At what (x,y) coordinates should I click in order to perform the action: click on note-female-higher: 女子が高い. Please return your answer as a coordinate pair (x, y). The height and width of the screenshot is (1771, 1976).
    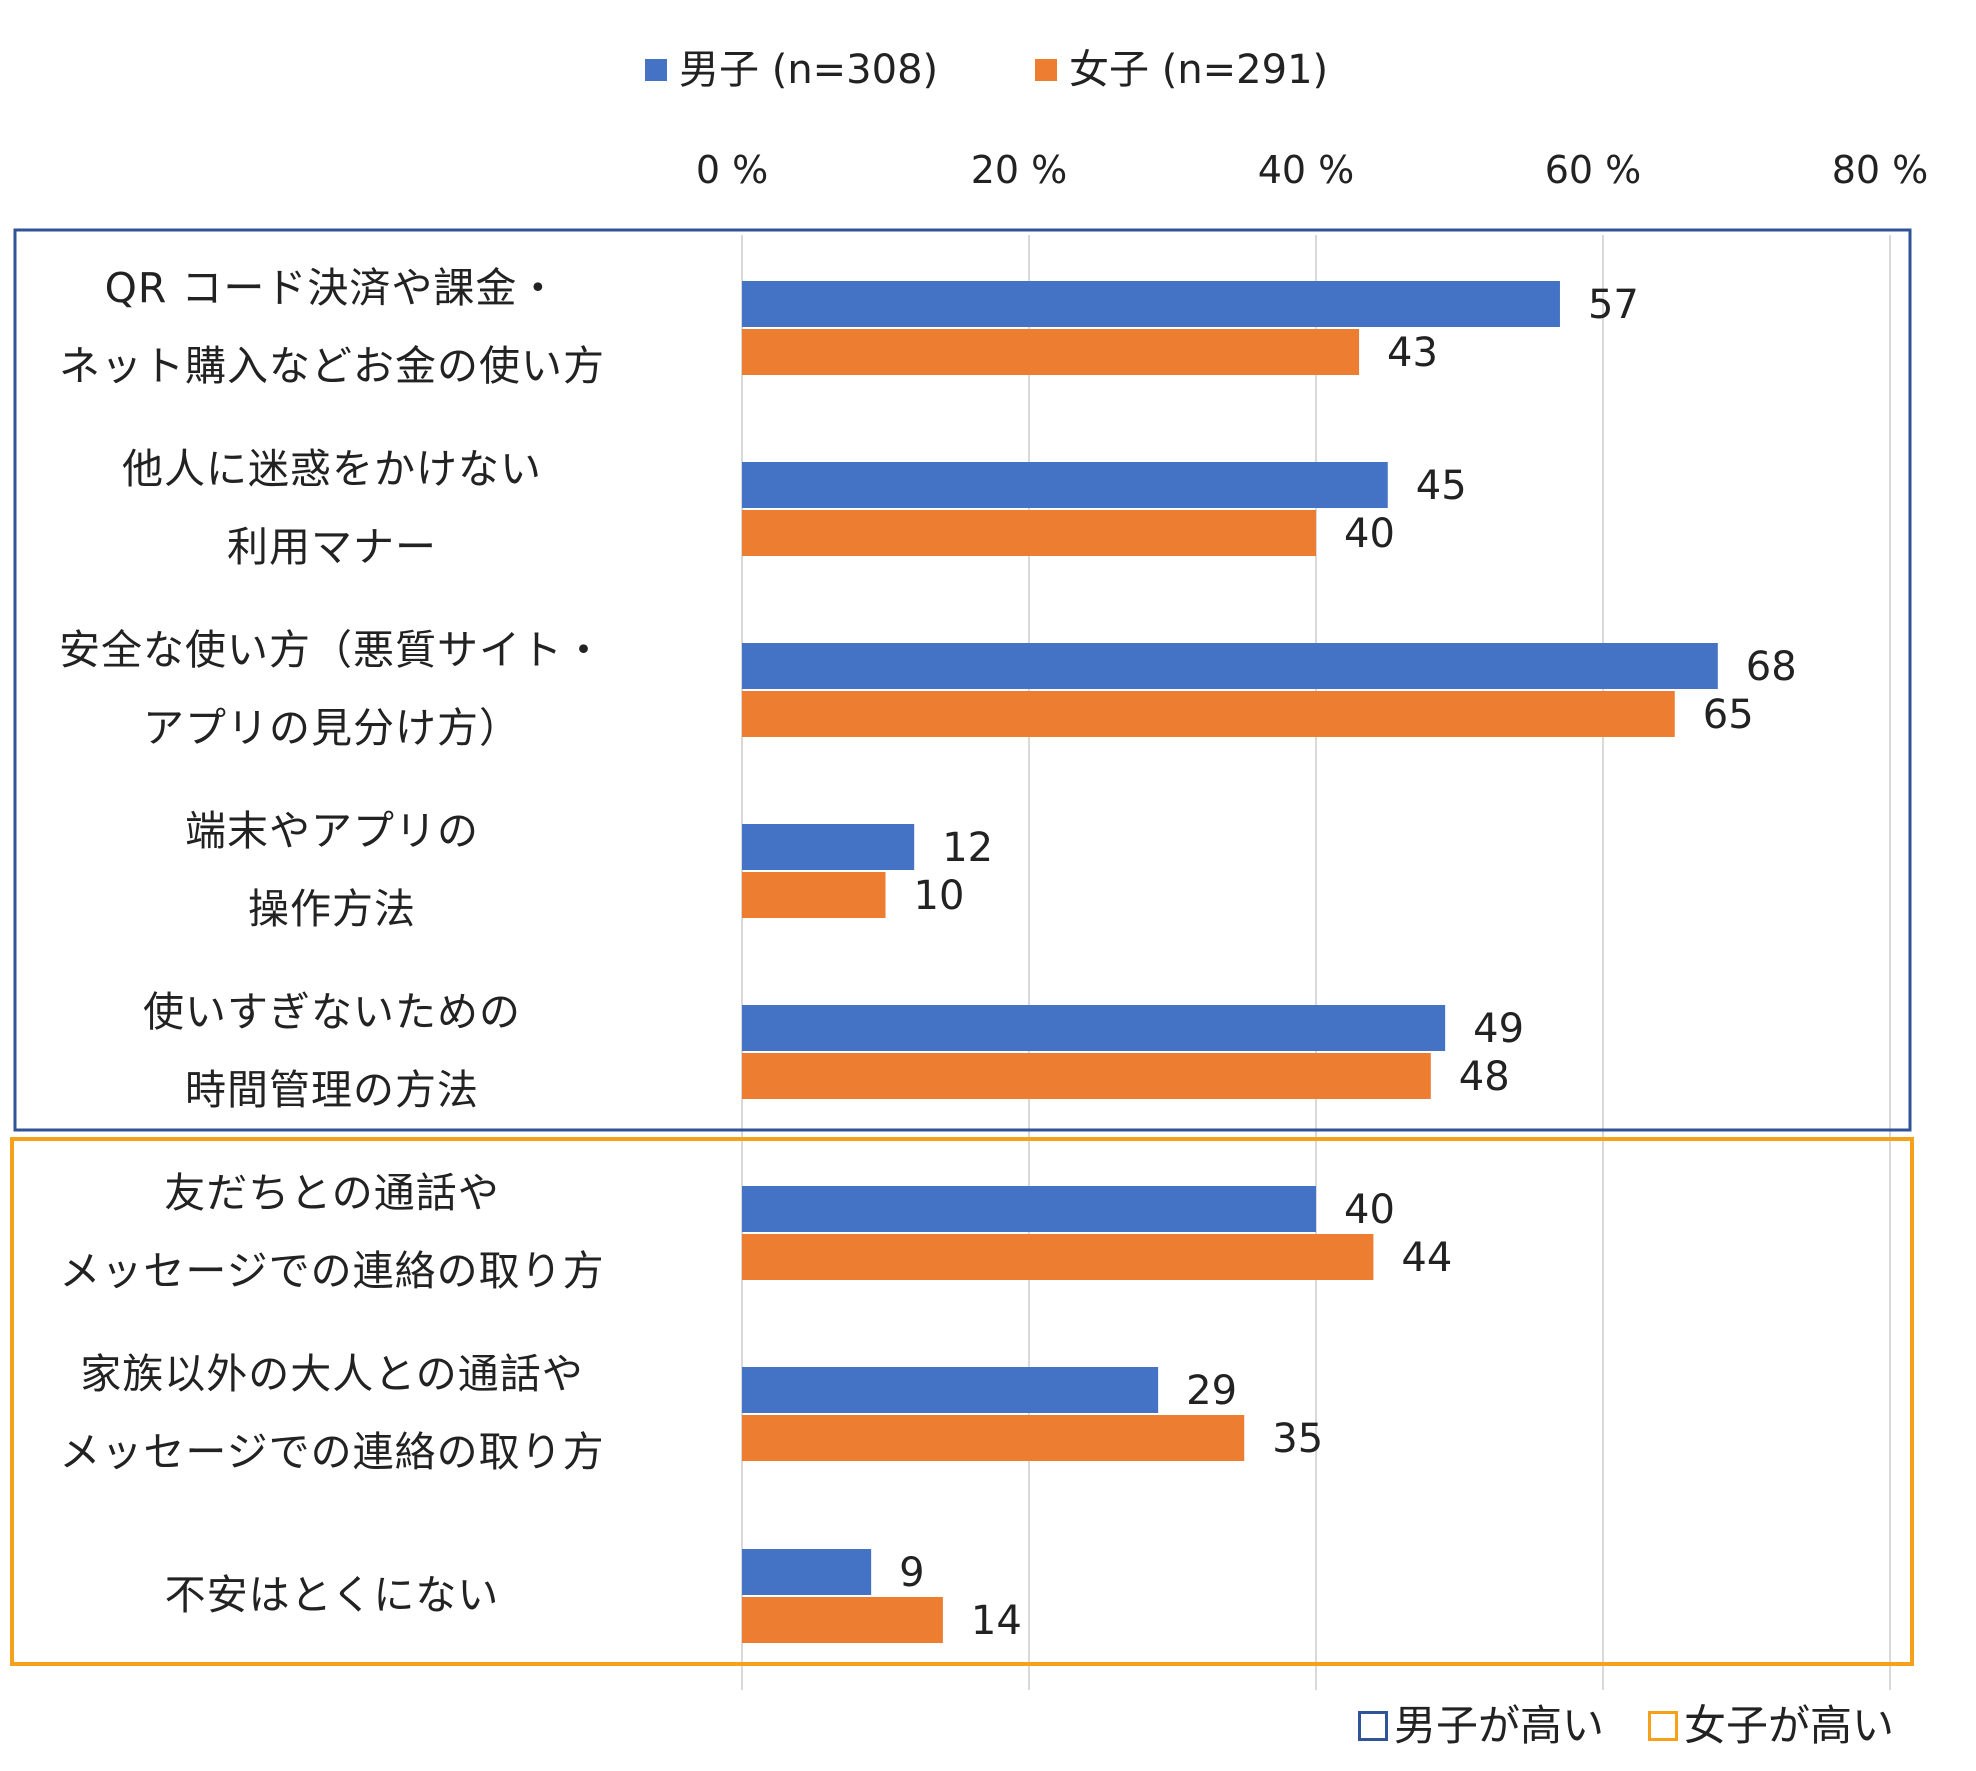
    Looking at the image, I should click on (1771, 1726).